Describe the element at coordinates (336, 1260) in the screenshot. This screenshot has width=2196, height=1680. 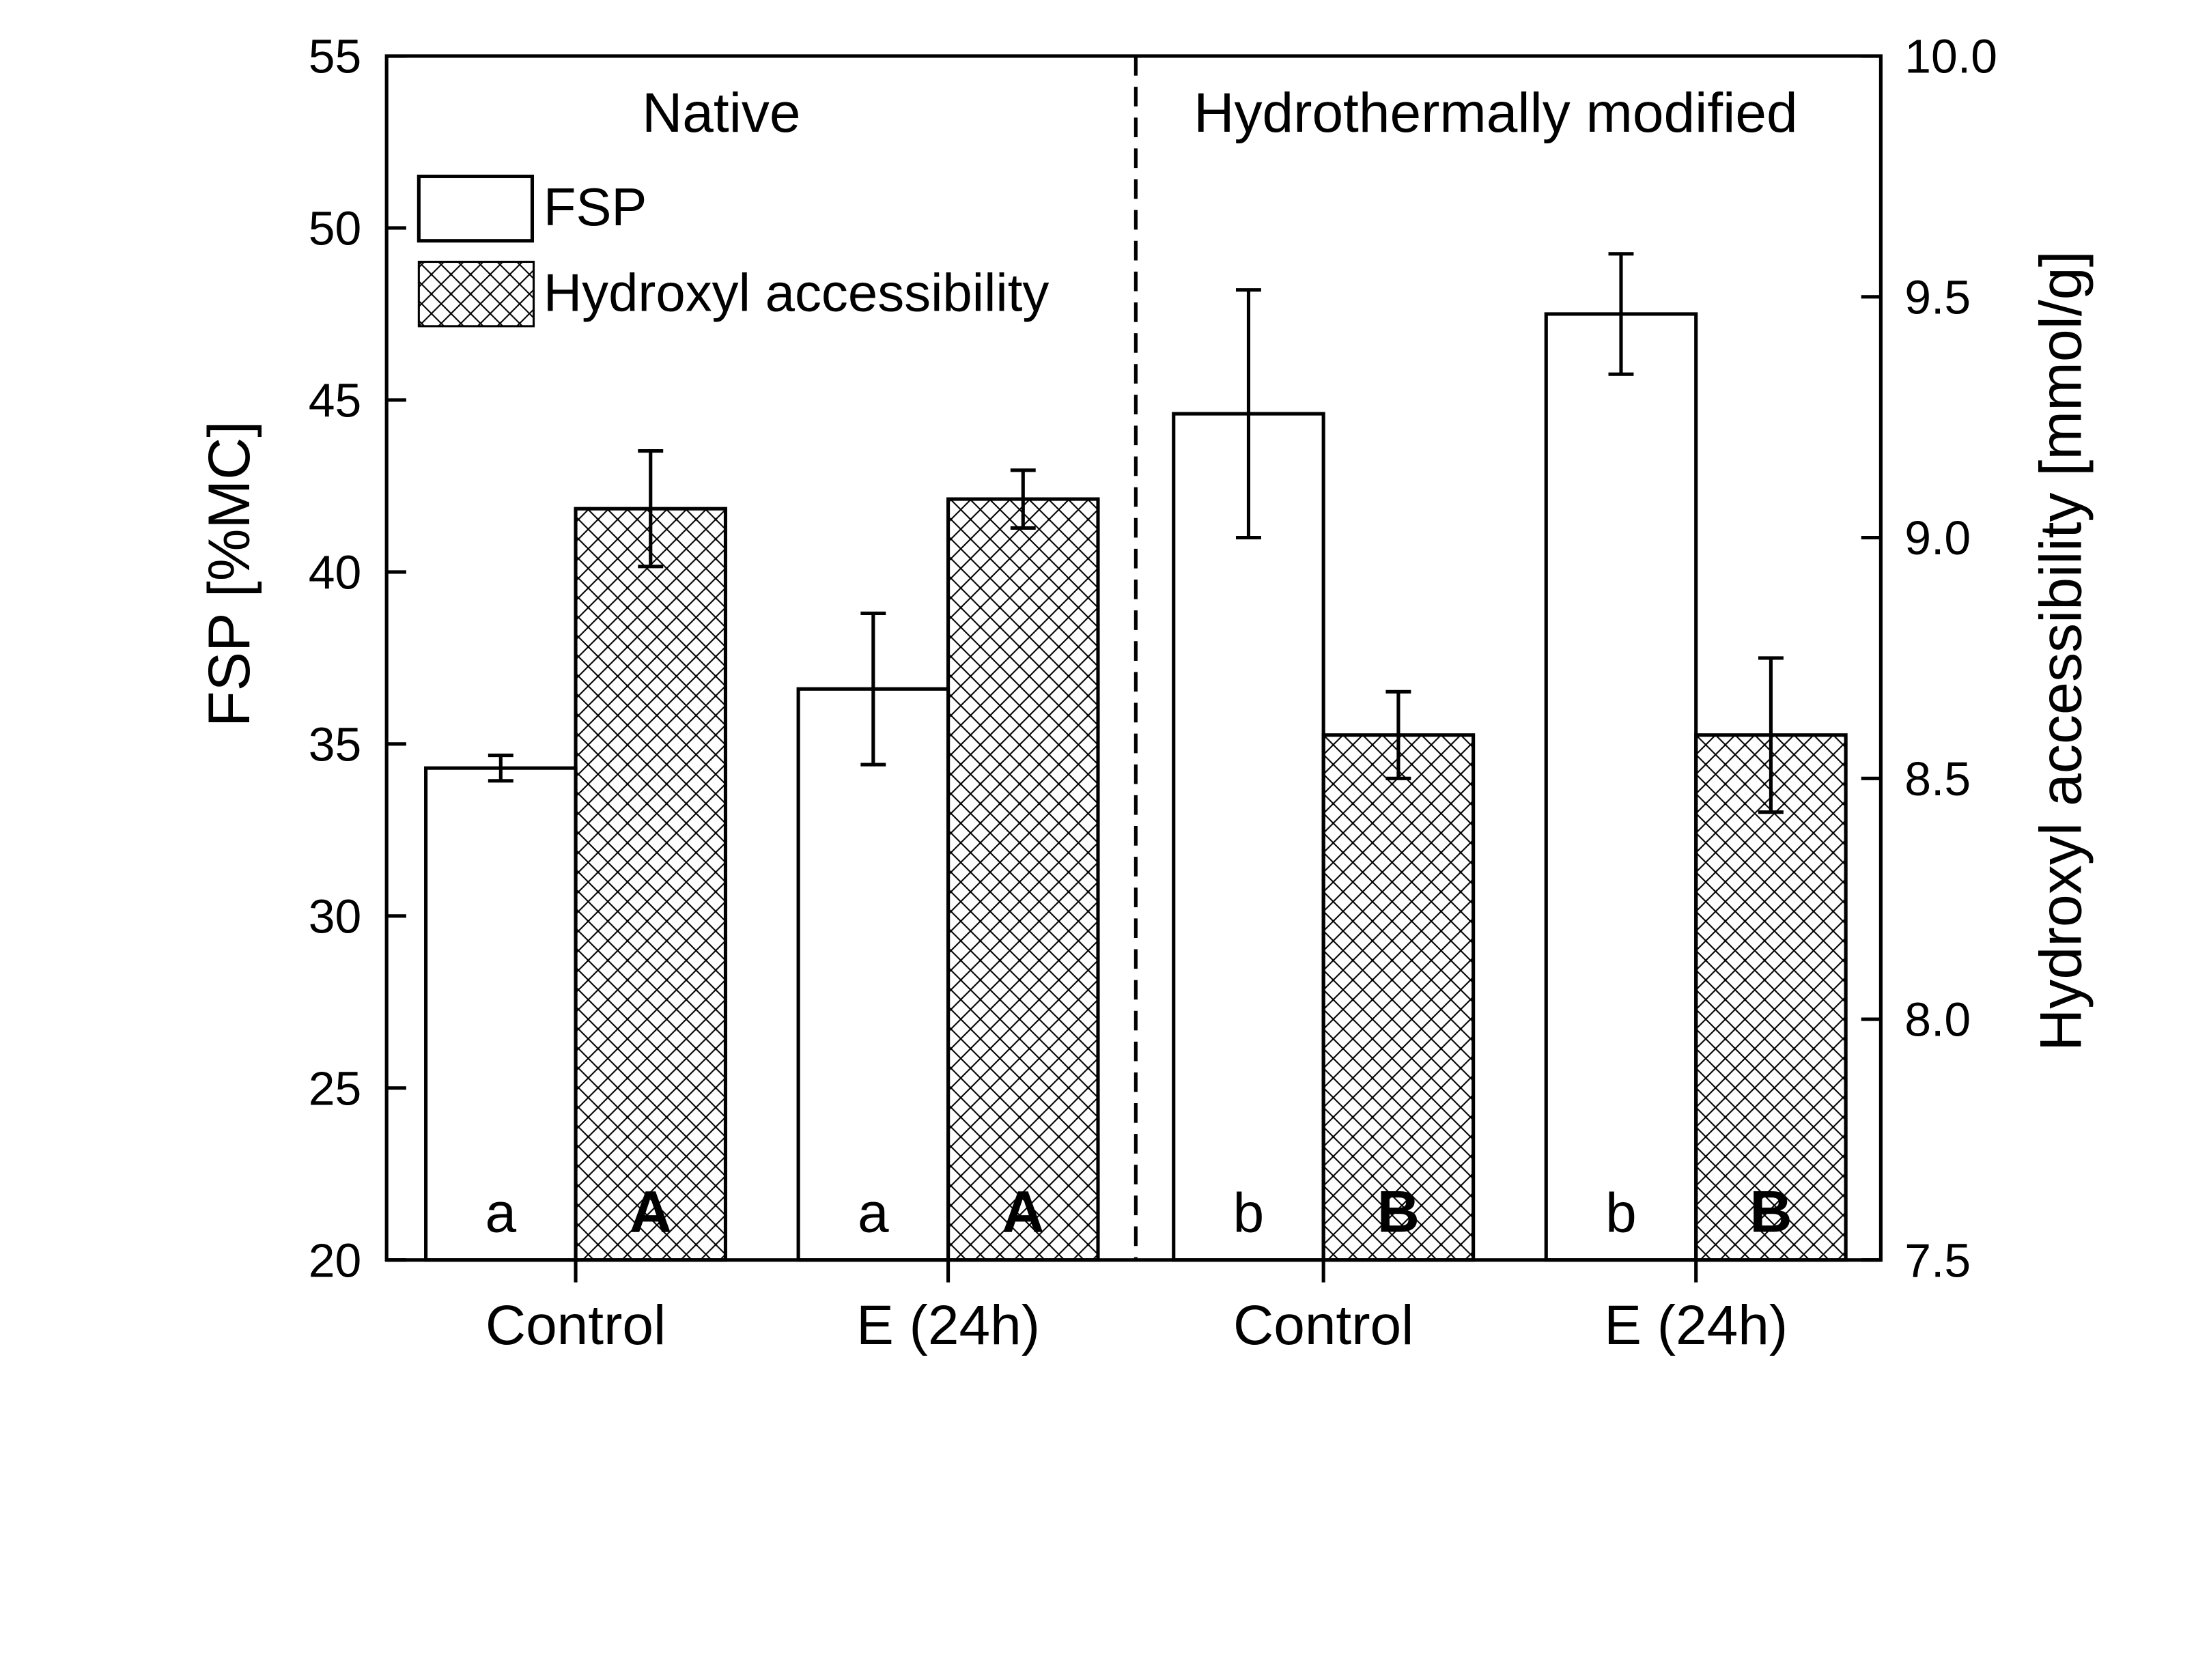
I see `y-tick-label-left: 20` at that location.